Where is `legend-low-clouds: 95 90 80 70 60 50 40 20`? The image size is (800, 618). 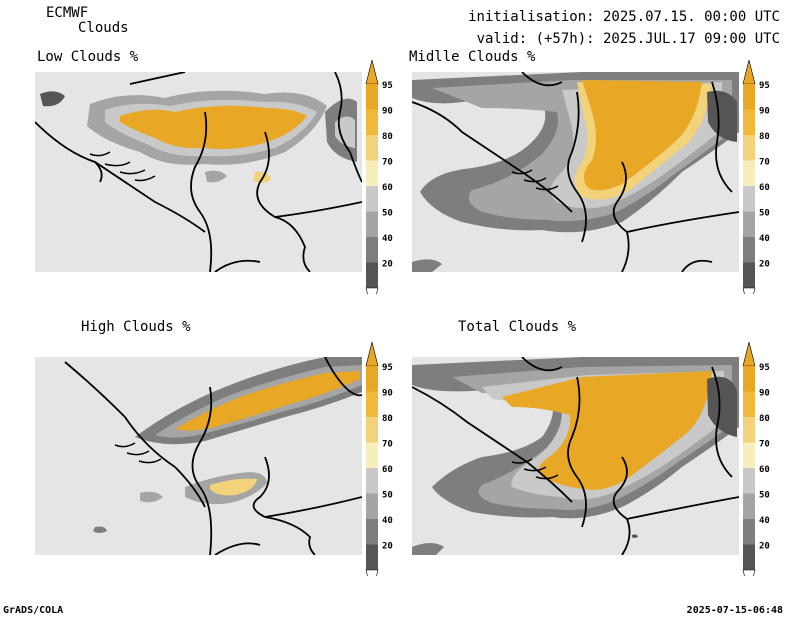 legend-low-clouds: 95 90 80 70 60 50 40 20 is located at coordinates (379, 176).